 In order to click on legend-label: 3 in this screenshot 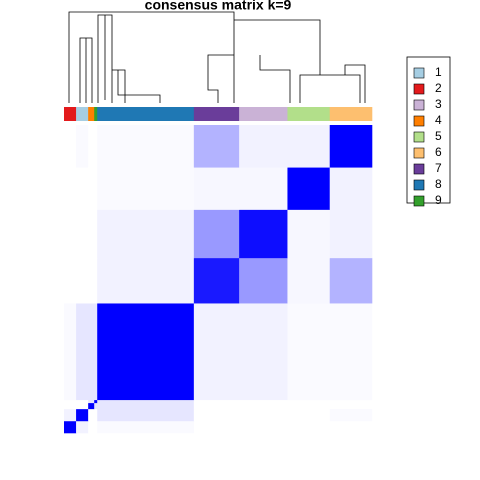, I will do `click(438, 104)`.